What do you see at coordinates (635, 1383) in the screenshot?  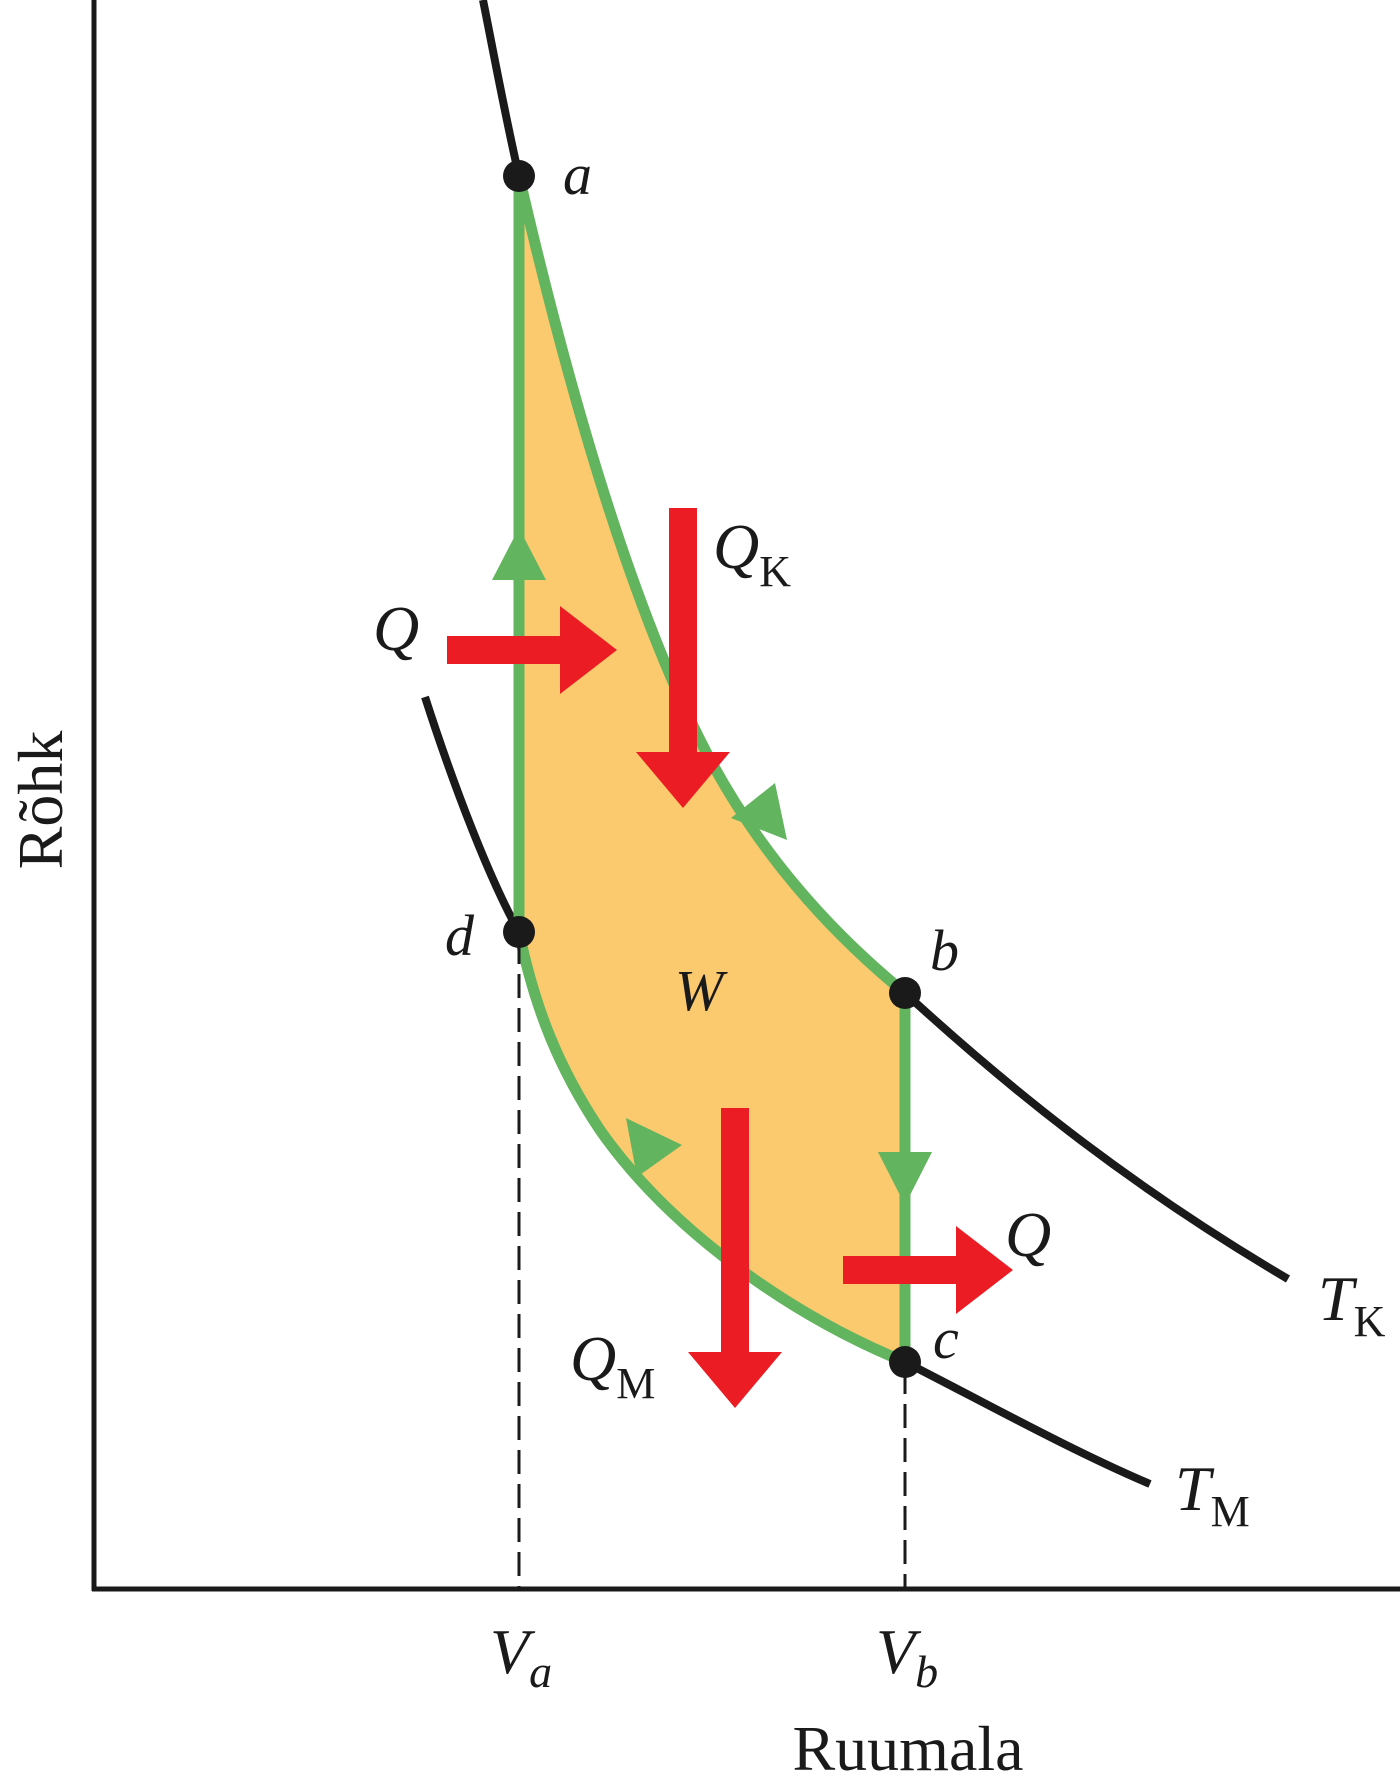 I see `label-q-cold-sub: M` at bounding box center [635, 1383].